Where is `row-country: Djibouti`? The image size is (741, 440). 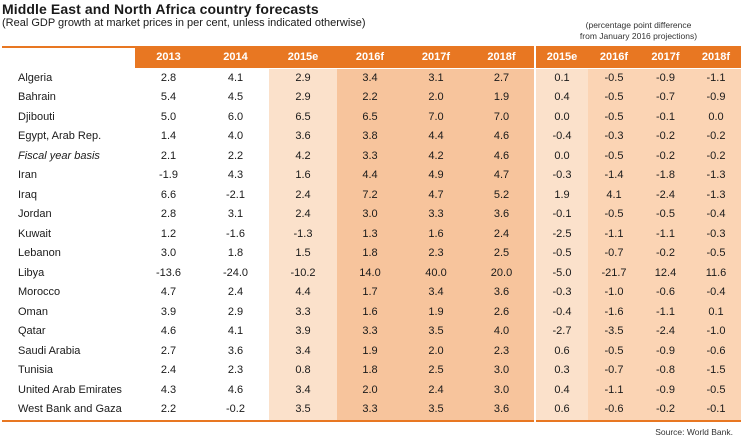 row-country: Djibouti is located at coordinates (36, 116).